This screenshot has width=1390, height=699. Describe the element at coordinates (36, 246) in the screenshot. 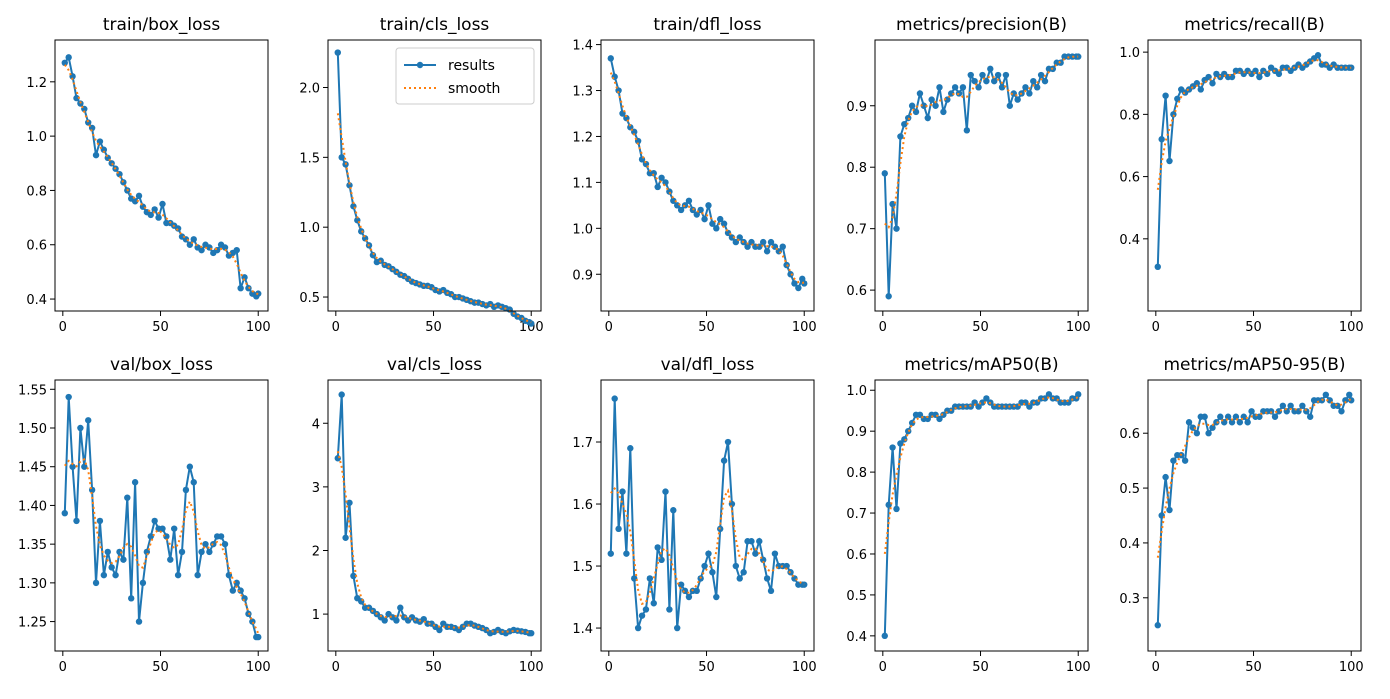

I see `y-tick-label: 0.6` at that location.